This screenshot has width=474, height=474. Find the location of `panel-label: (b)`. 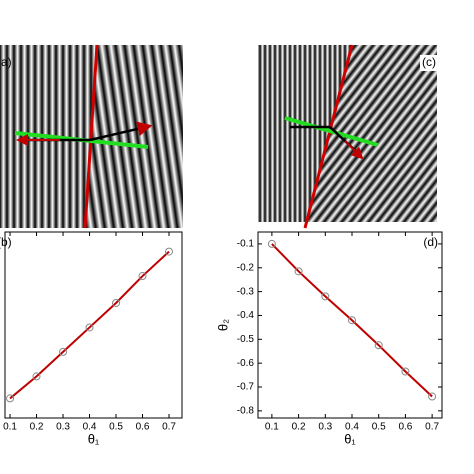

panel-label: (b) is located at coordinates (6, 242).